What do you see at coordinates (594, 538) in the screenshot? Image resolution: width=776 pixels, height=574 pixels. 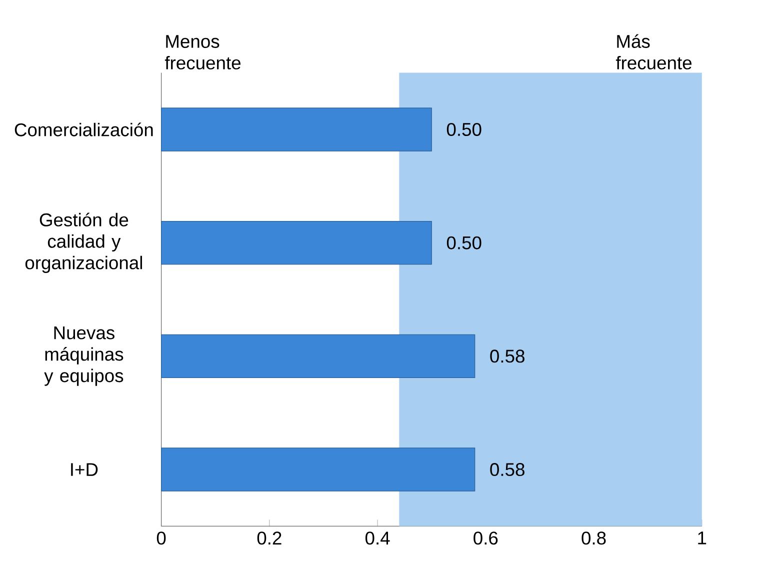 I see `x-tick-label: 0.8` at bounding box center [594, 538].